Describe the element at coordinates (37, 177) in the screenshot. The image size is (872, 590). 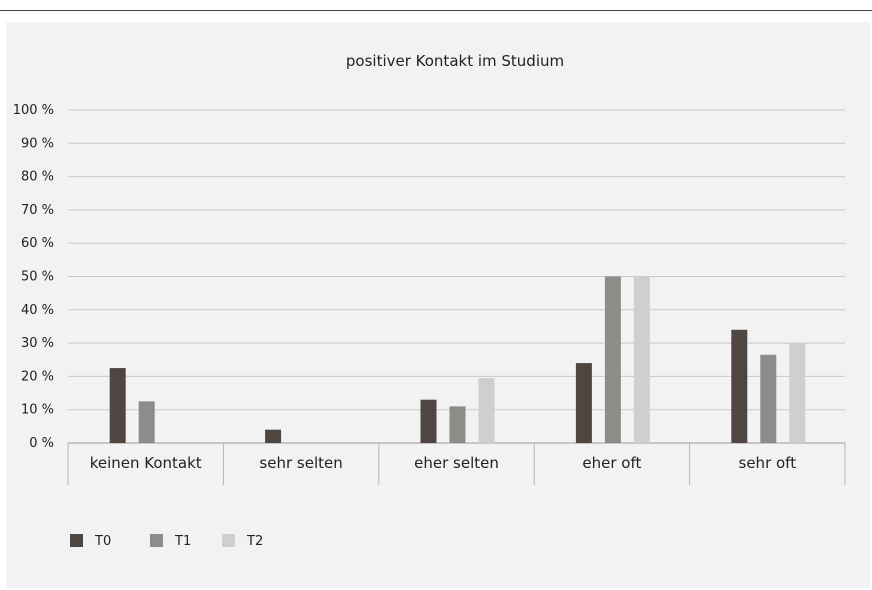
I see `y-tick-label: 80 %` at that location.